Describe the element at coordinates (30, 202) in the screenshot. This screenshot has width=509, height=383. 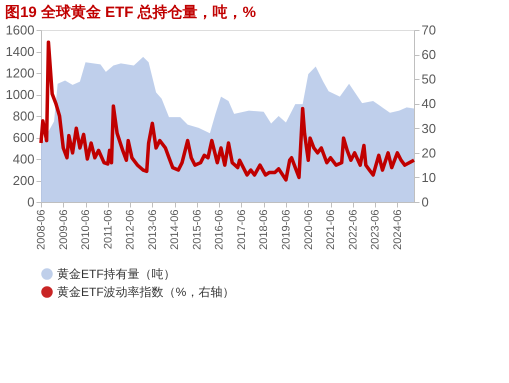
I see `y-tick-label: 0` at that location.